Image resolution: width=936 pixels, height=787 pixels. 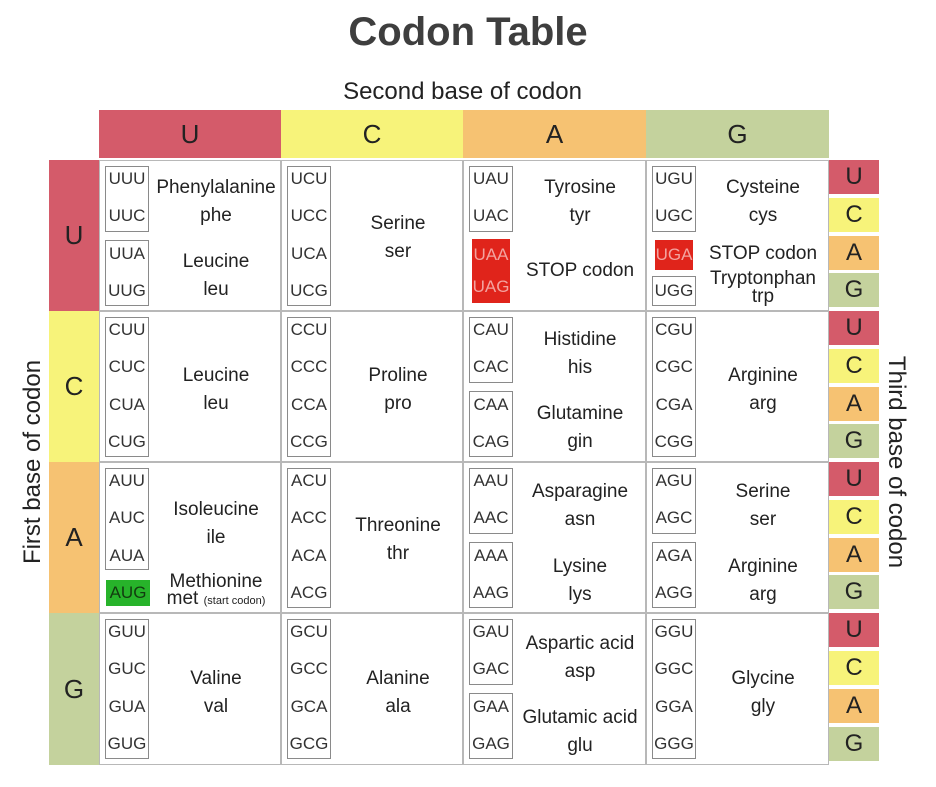 What do you see at coordinates (74, 386) in the screenshot?
I see `row-header-c: C` at bounding box center [74, 386].